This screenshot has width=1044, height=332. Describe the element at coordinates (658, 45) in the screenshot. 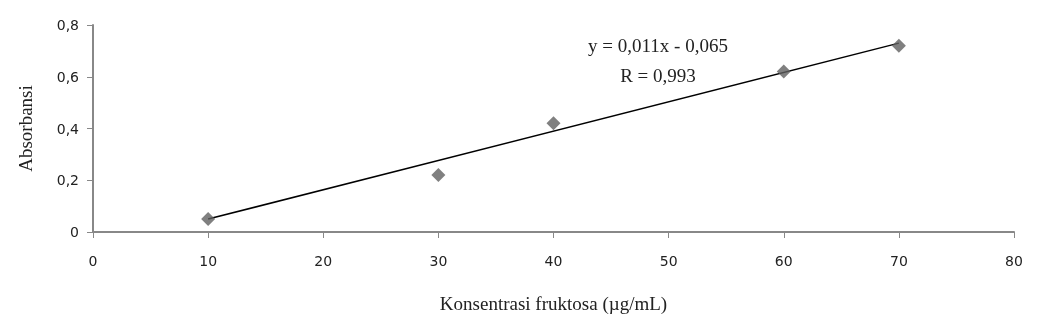

I see `annotation: y = 0,011x - 0,065` at that location.